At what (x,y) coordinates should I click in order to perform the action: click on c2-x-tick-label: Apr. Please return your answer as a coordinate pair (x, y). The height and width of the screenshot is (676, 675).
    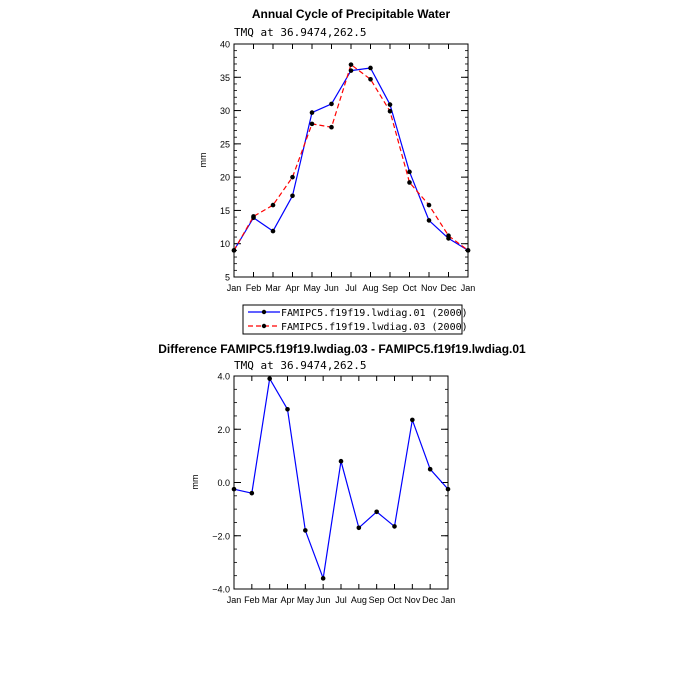
    Looking at the image, I should click on (287, 600).